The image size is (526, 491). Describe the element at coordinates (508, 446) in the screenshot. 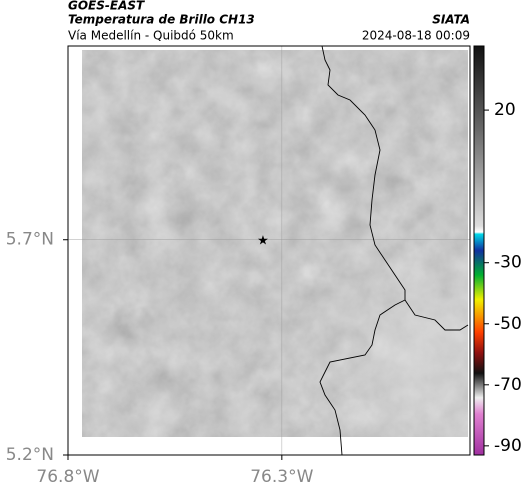

I see `colorbar-tick-label: -90` at that location.